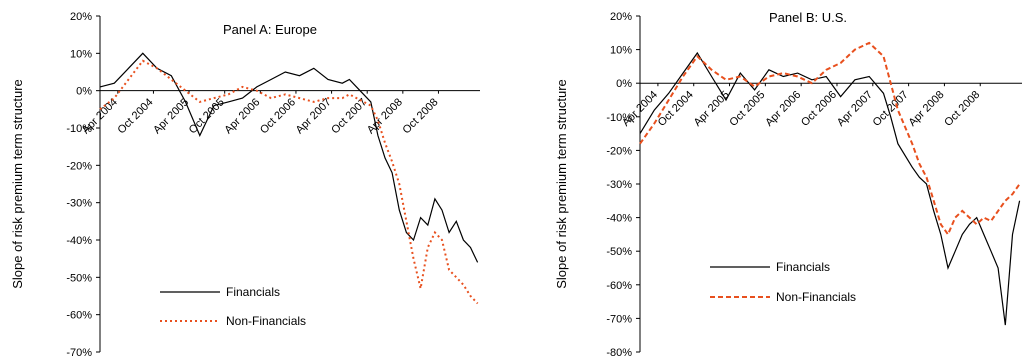 Image resolution: width=1024 pixels, height=356 pixels. Describe the element at coordinates (808, 17) in the screenshot. I see `chart-title: Panel B: U.S.` at that location.